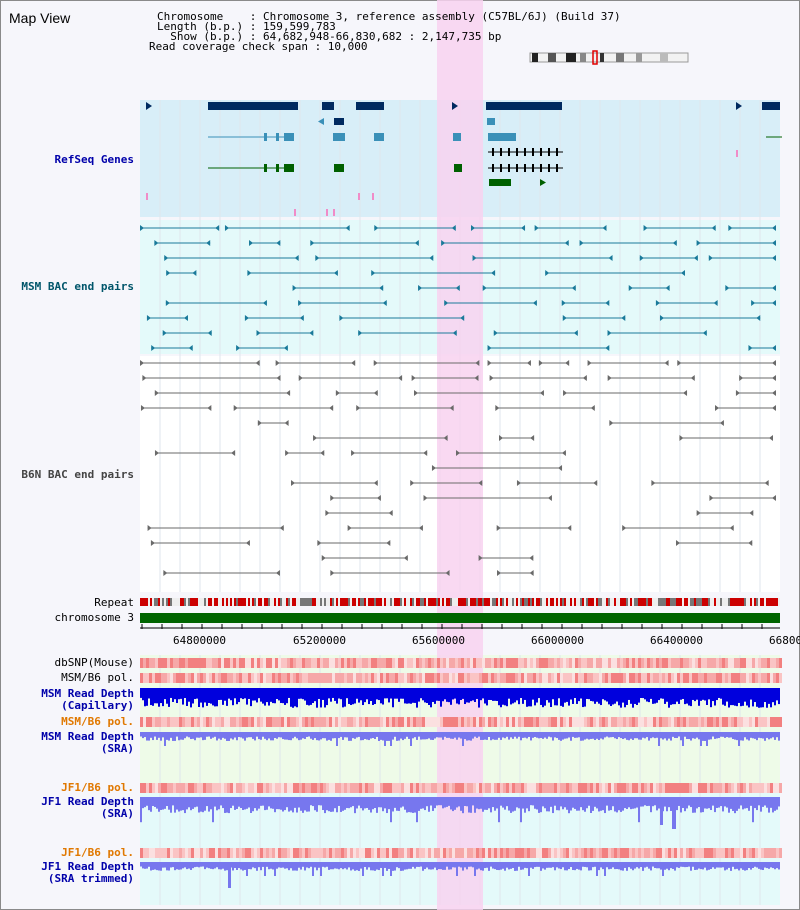 The height and width of the screenshot is (910, 800). What do you see at coordinates (97, 721) in the screenshot?
I see `msm-b6-pol-sra-label: MSM/B6 pol.` at bounding box center [97, 721].